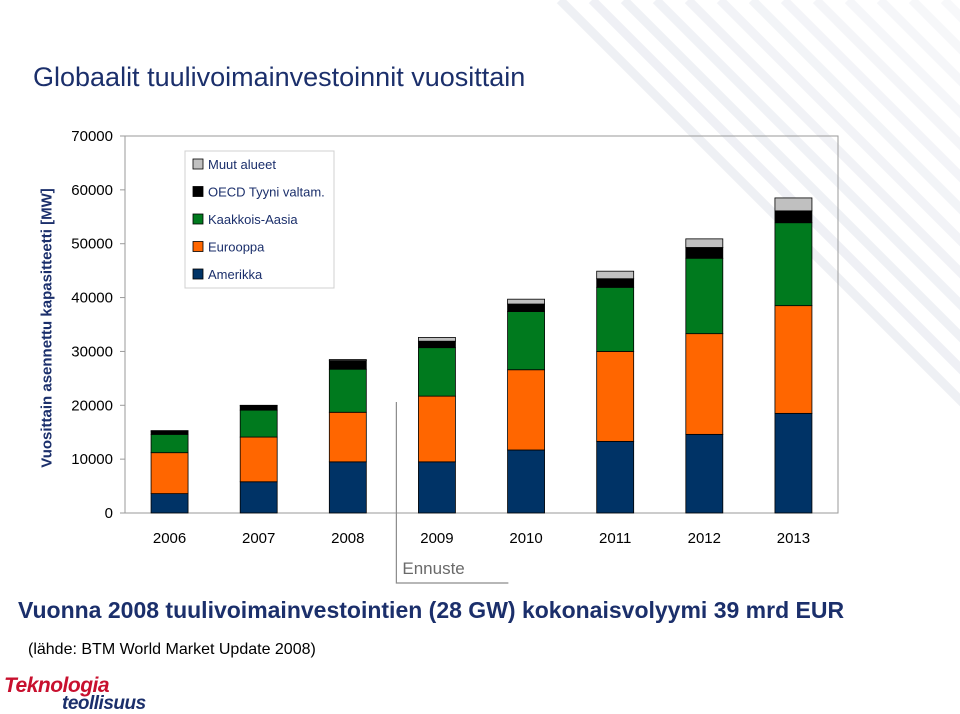 This screenshot has width=960, height=714. Describe the element at coordinates (169, 538) in the screenshot. I see `x-tick-label: 2006` at that location.